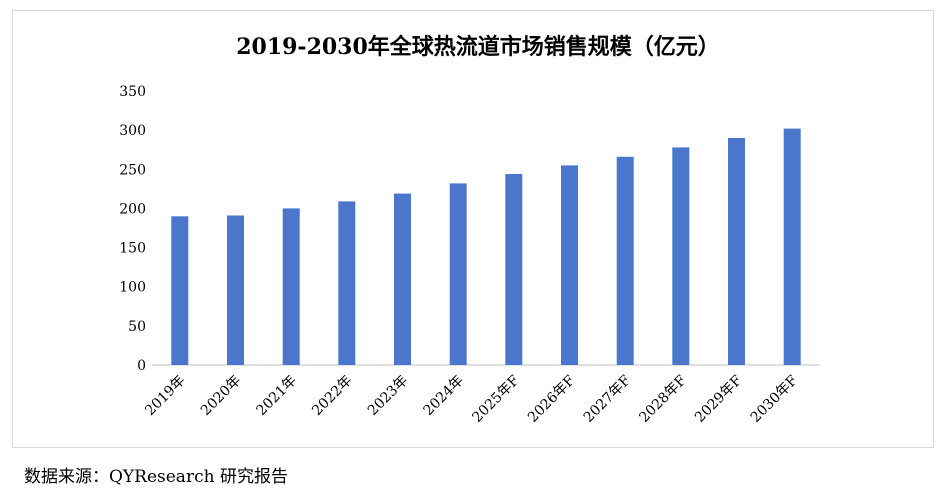 The image size is (942, 494). Describe the element at coordinates (132, 170) in the screenshot. I see `y-tick-label: 250` at that location.